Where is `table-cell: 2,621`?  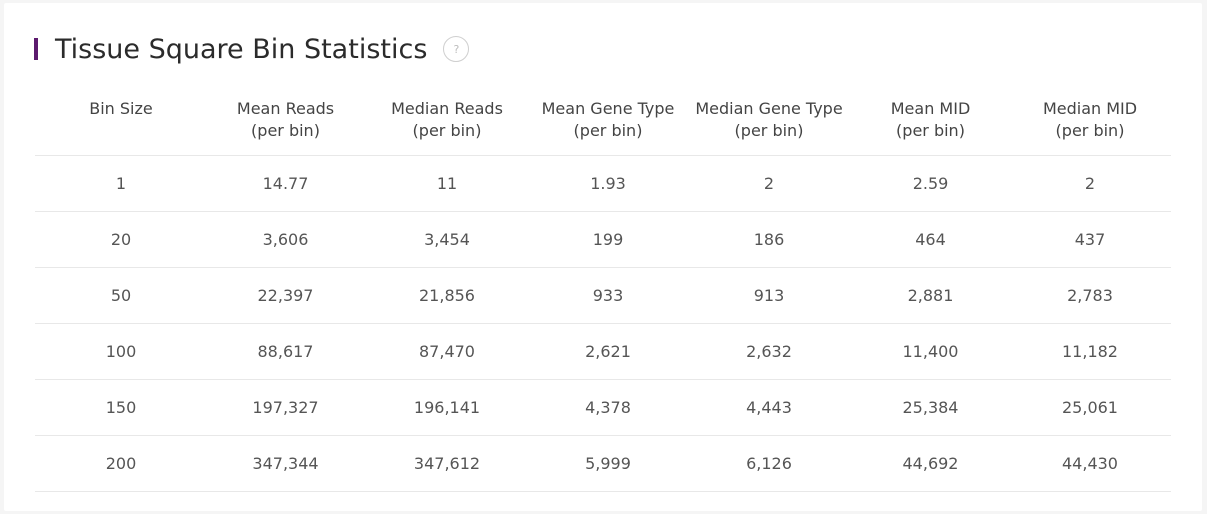 table-cell: 2,621 is located at coordinates (608, 351).